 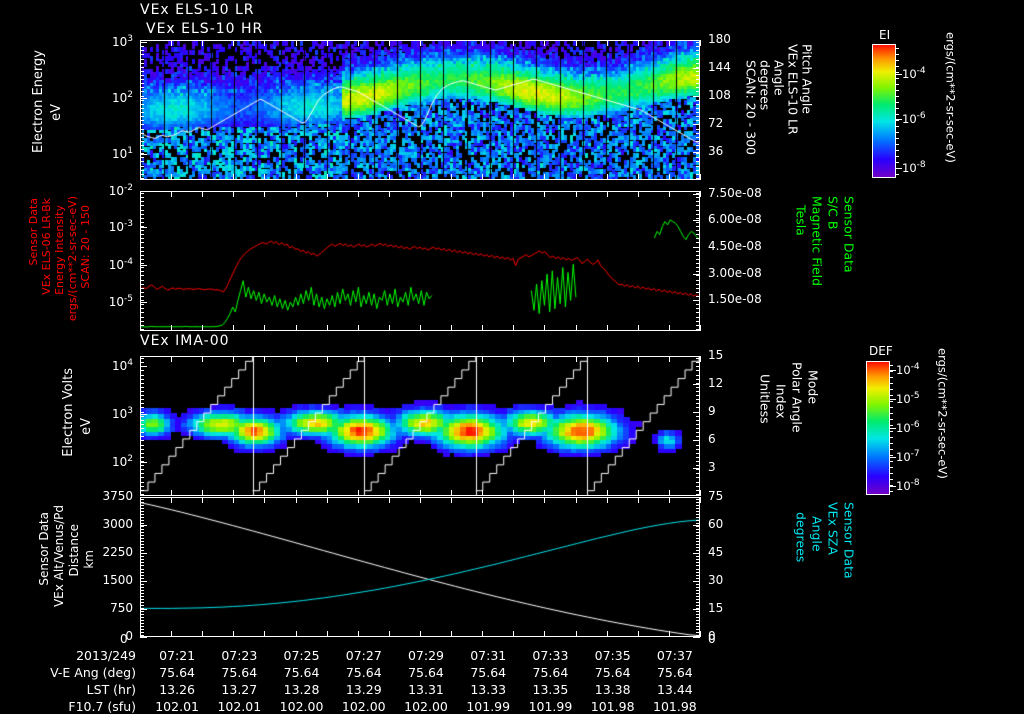 What do you see at coordinates (363, 689) in the screenshot?
I see `table-cell-r2-c3: 13.29` at bounding box center [363, 689].